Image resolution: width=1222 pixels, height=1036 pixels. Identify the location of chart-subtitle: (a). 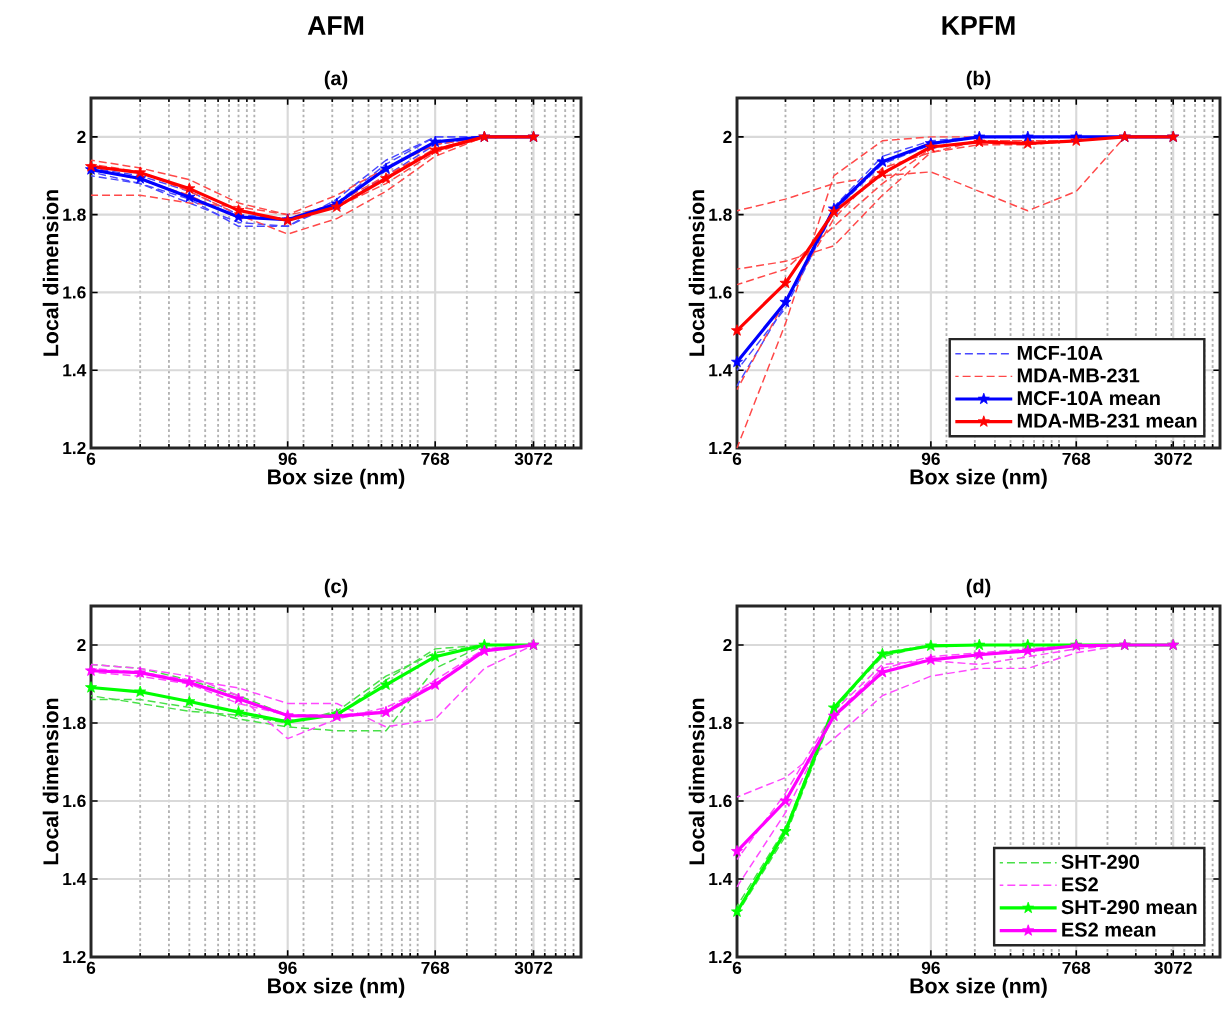
(336, 80).